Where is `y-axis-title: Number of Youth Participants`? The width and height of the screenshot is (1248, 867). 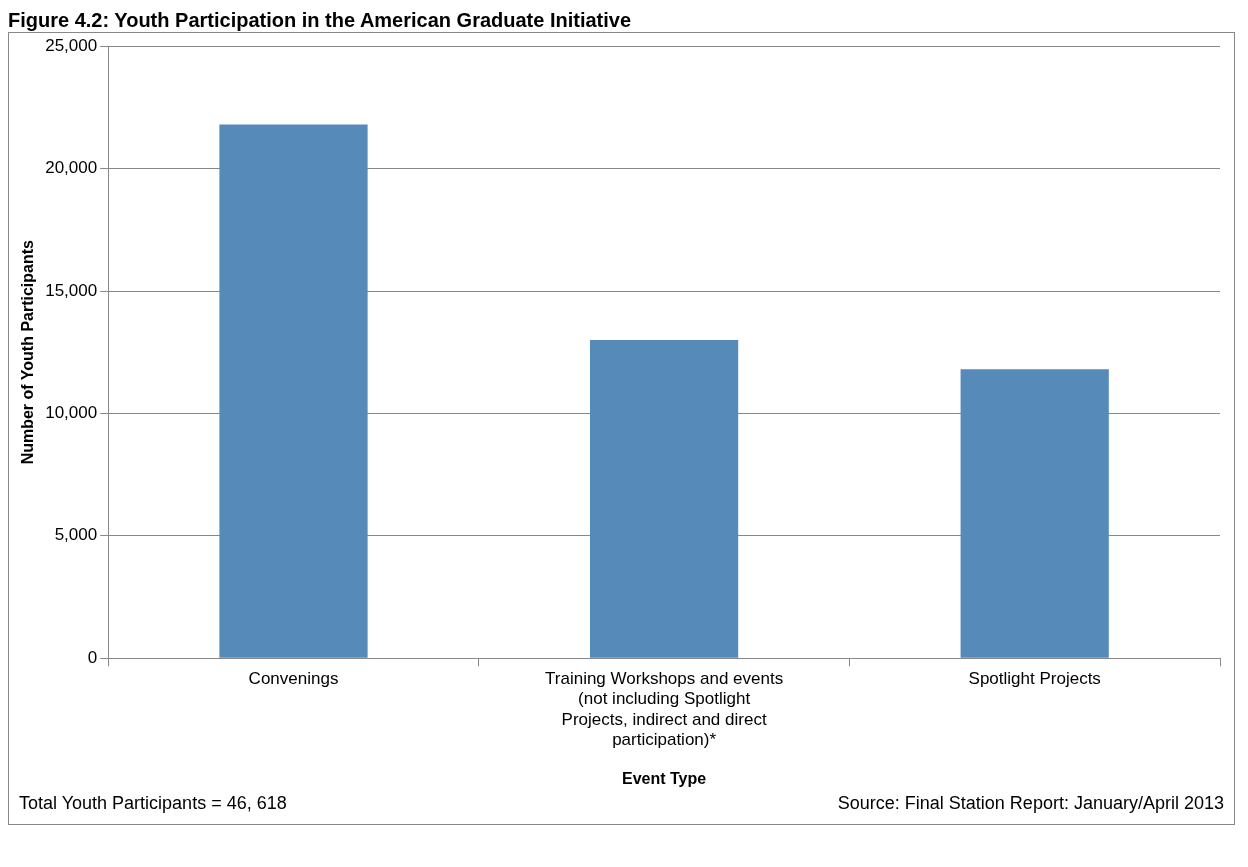 y-axis-title: Number of Youth Participants is located at coordinates (28, 352).